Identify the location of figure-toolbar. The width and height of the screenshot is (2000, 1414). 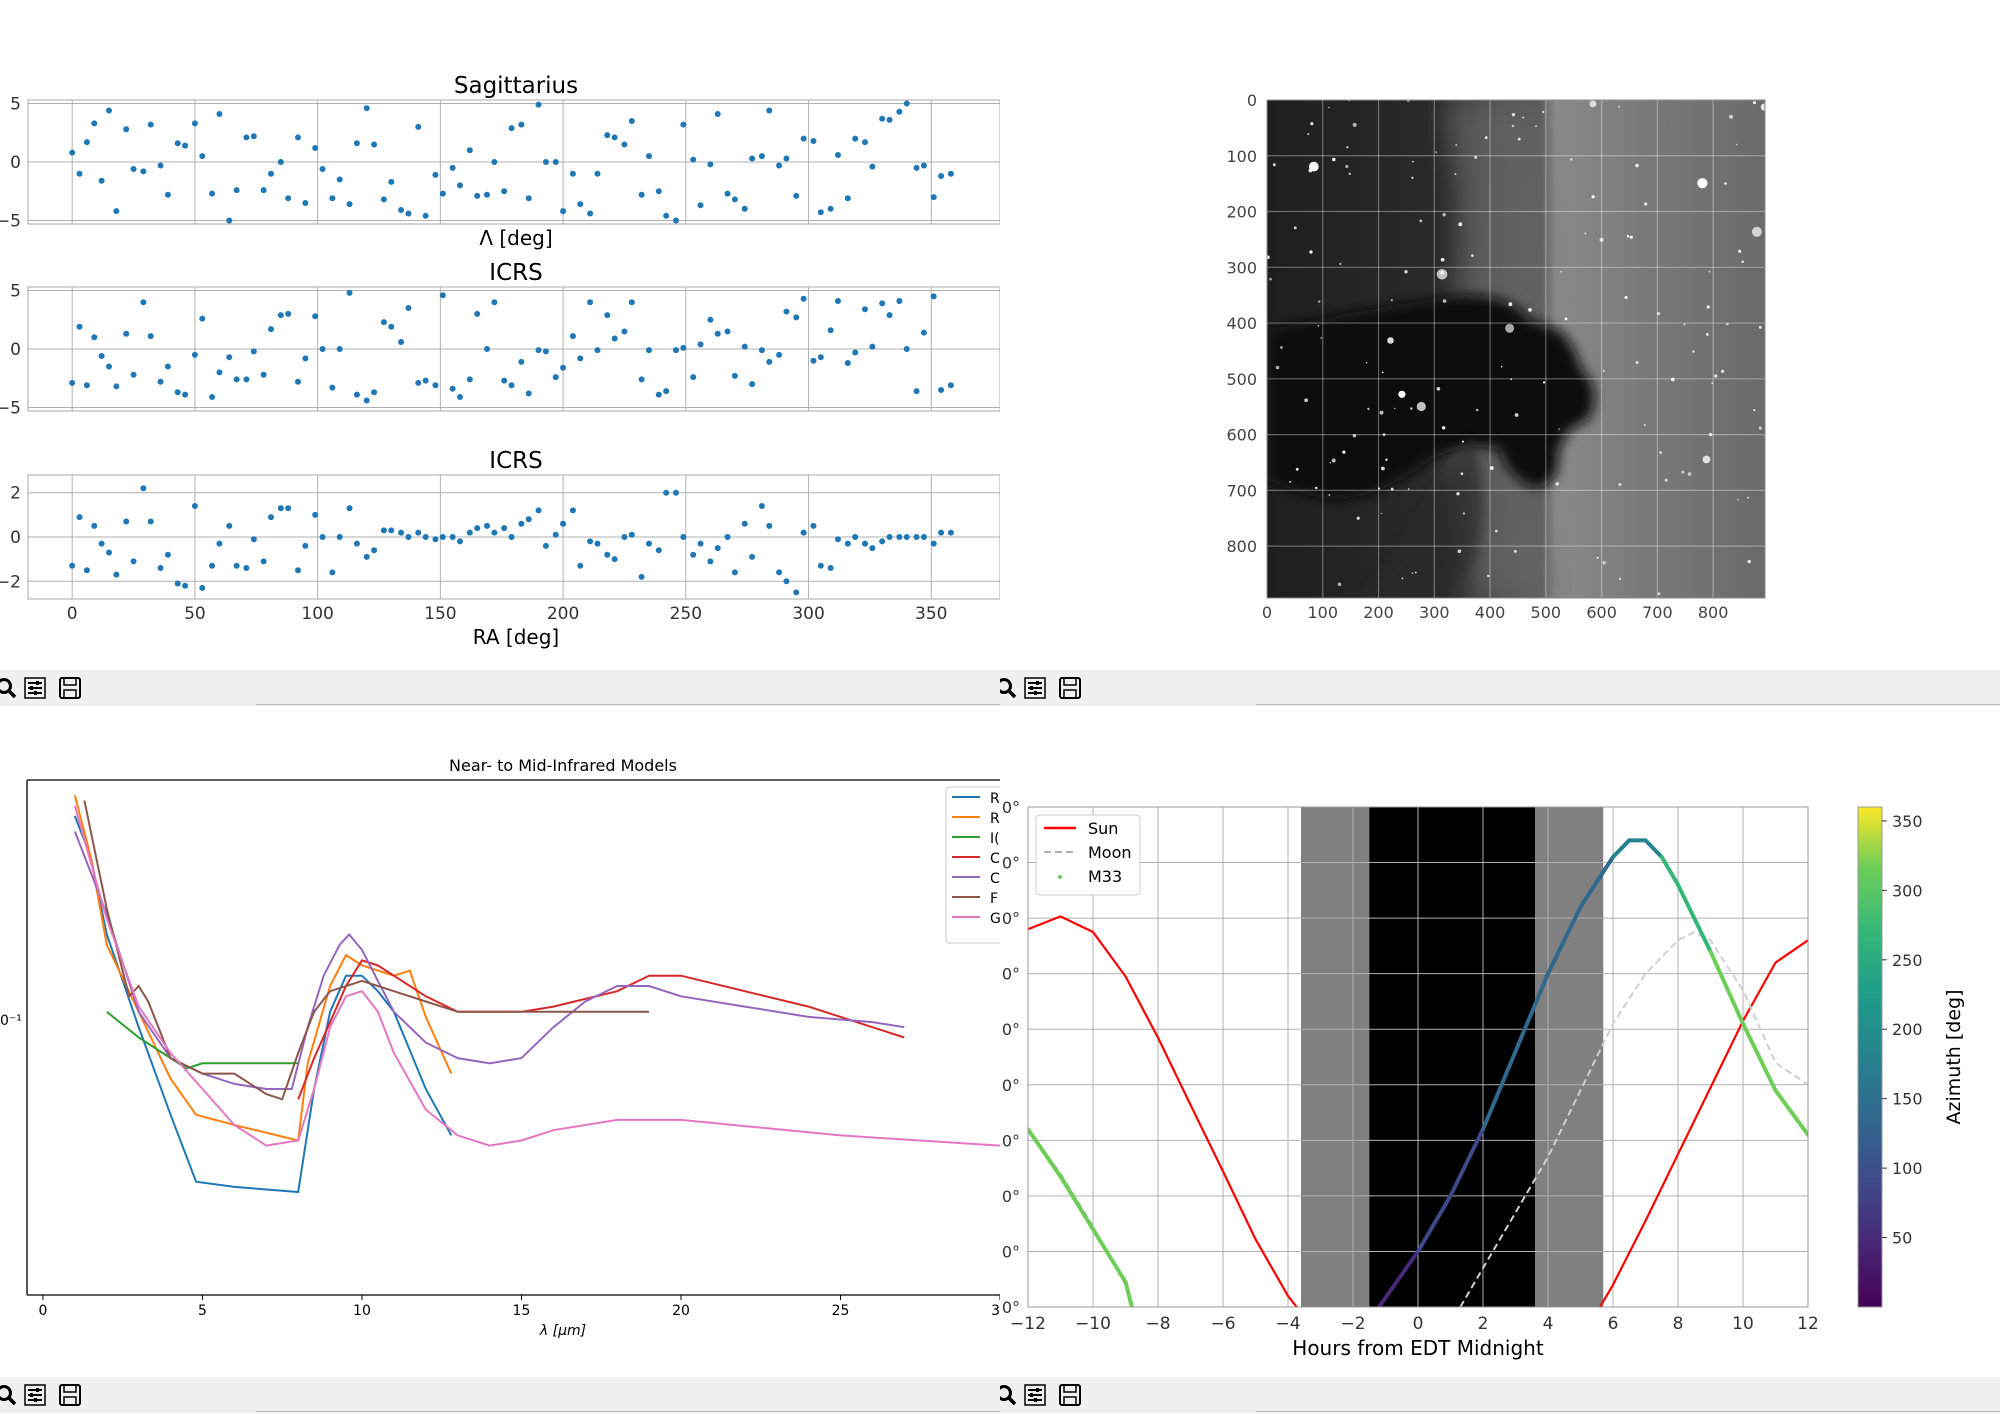
(500, 688).